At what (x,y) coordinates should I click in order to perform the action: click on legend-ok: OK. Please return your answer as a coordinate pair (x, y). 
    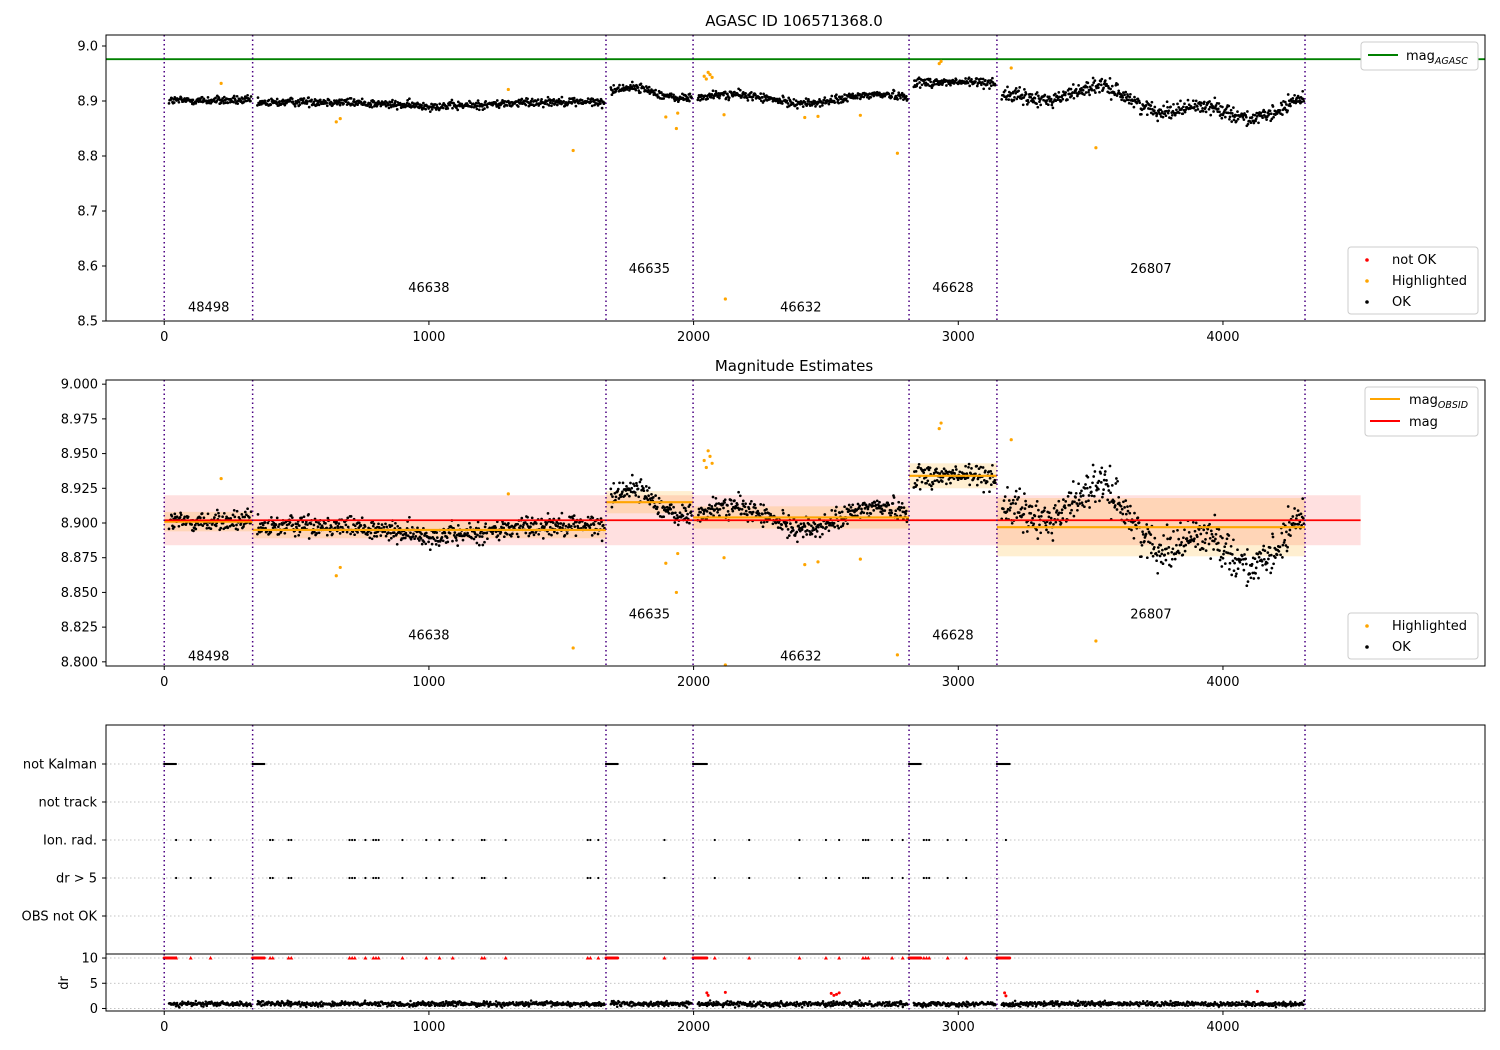
    Looking at the image, I should click on (1401, 302).